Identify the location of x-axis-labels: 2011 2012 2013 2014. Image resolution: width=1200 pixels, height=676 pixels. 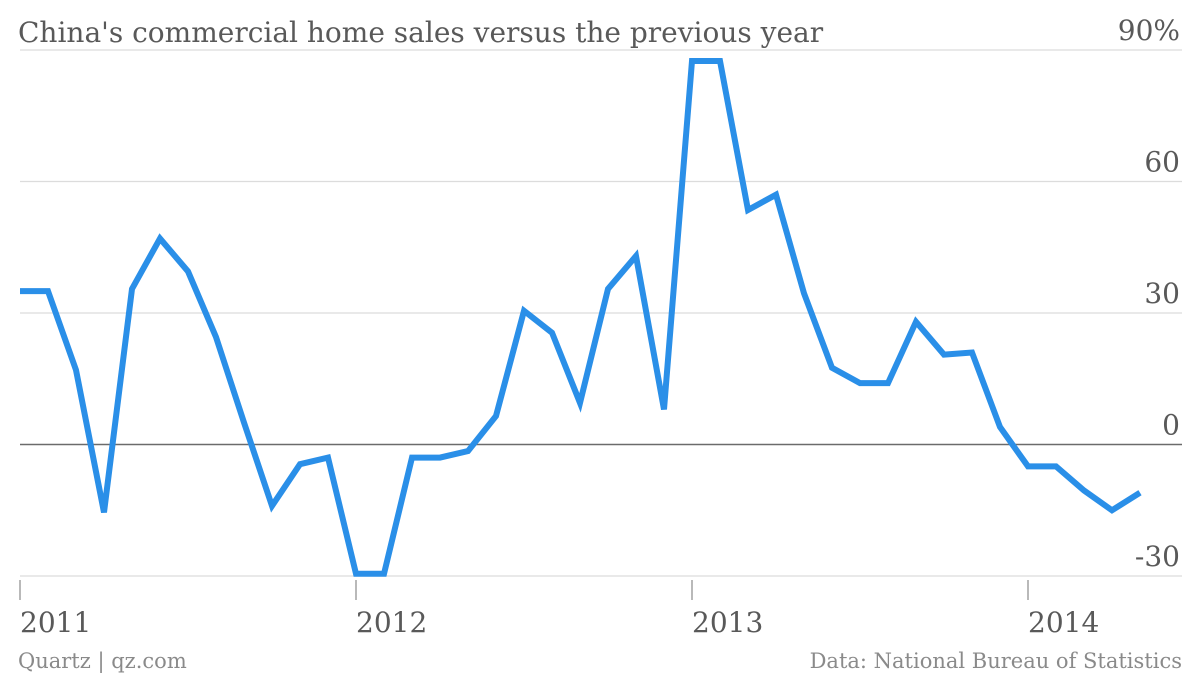
(559, 622).